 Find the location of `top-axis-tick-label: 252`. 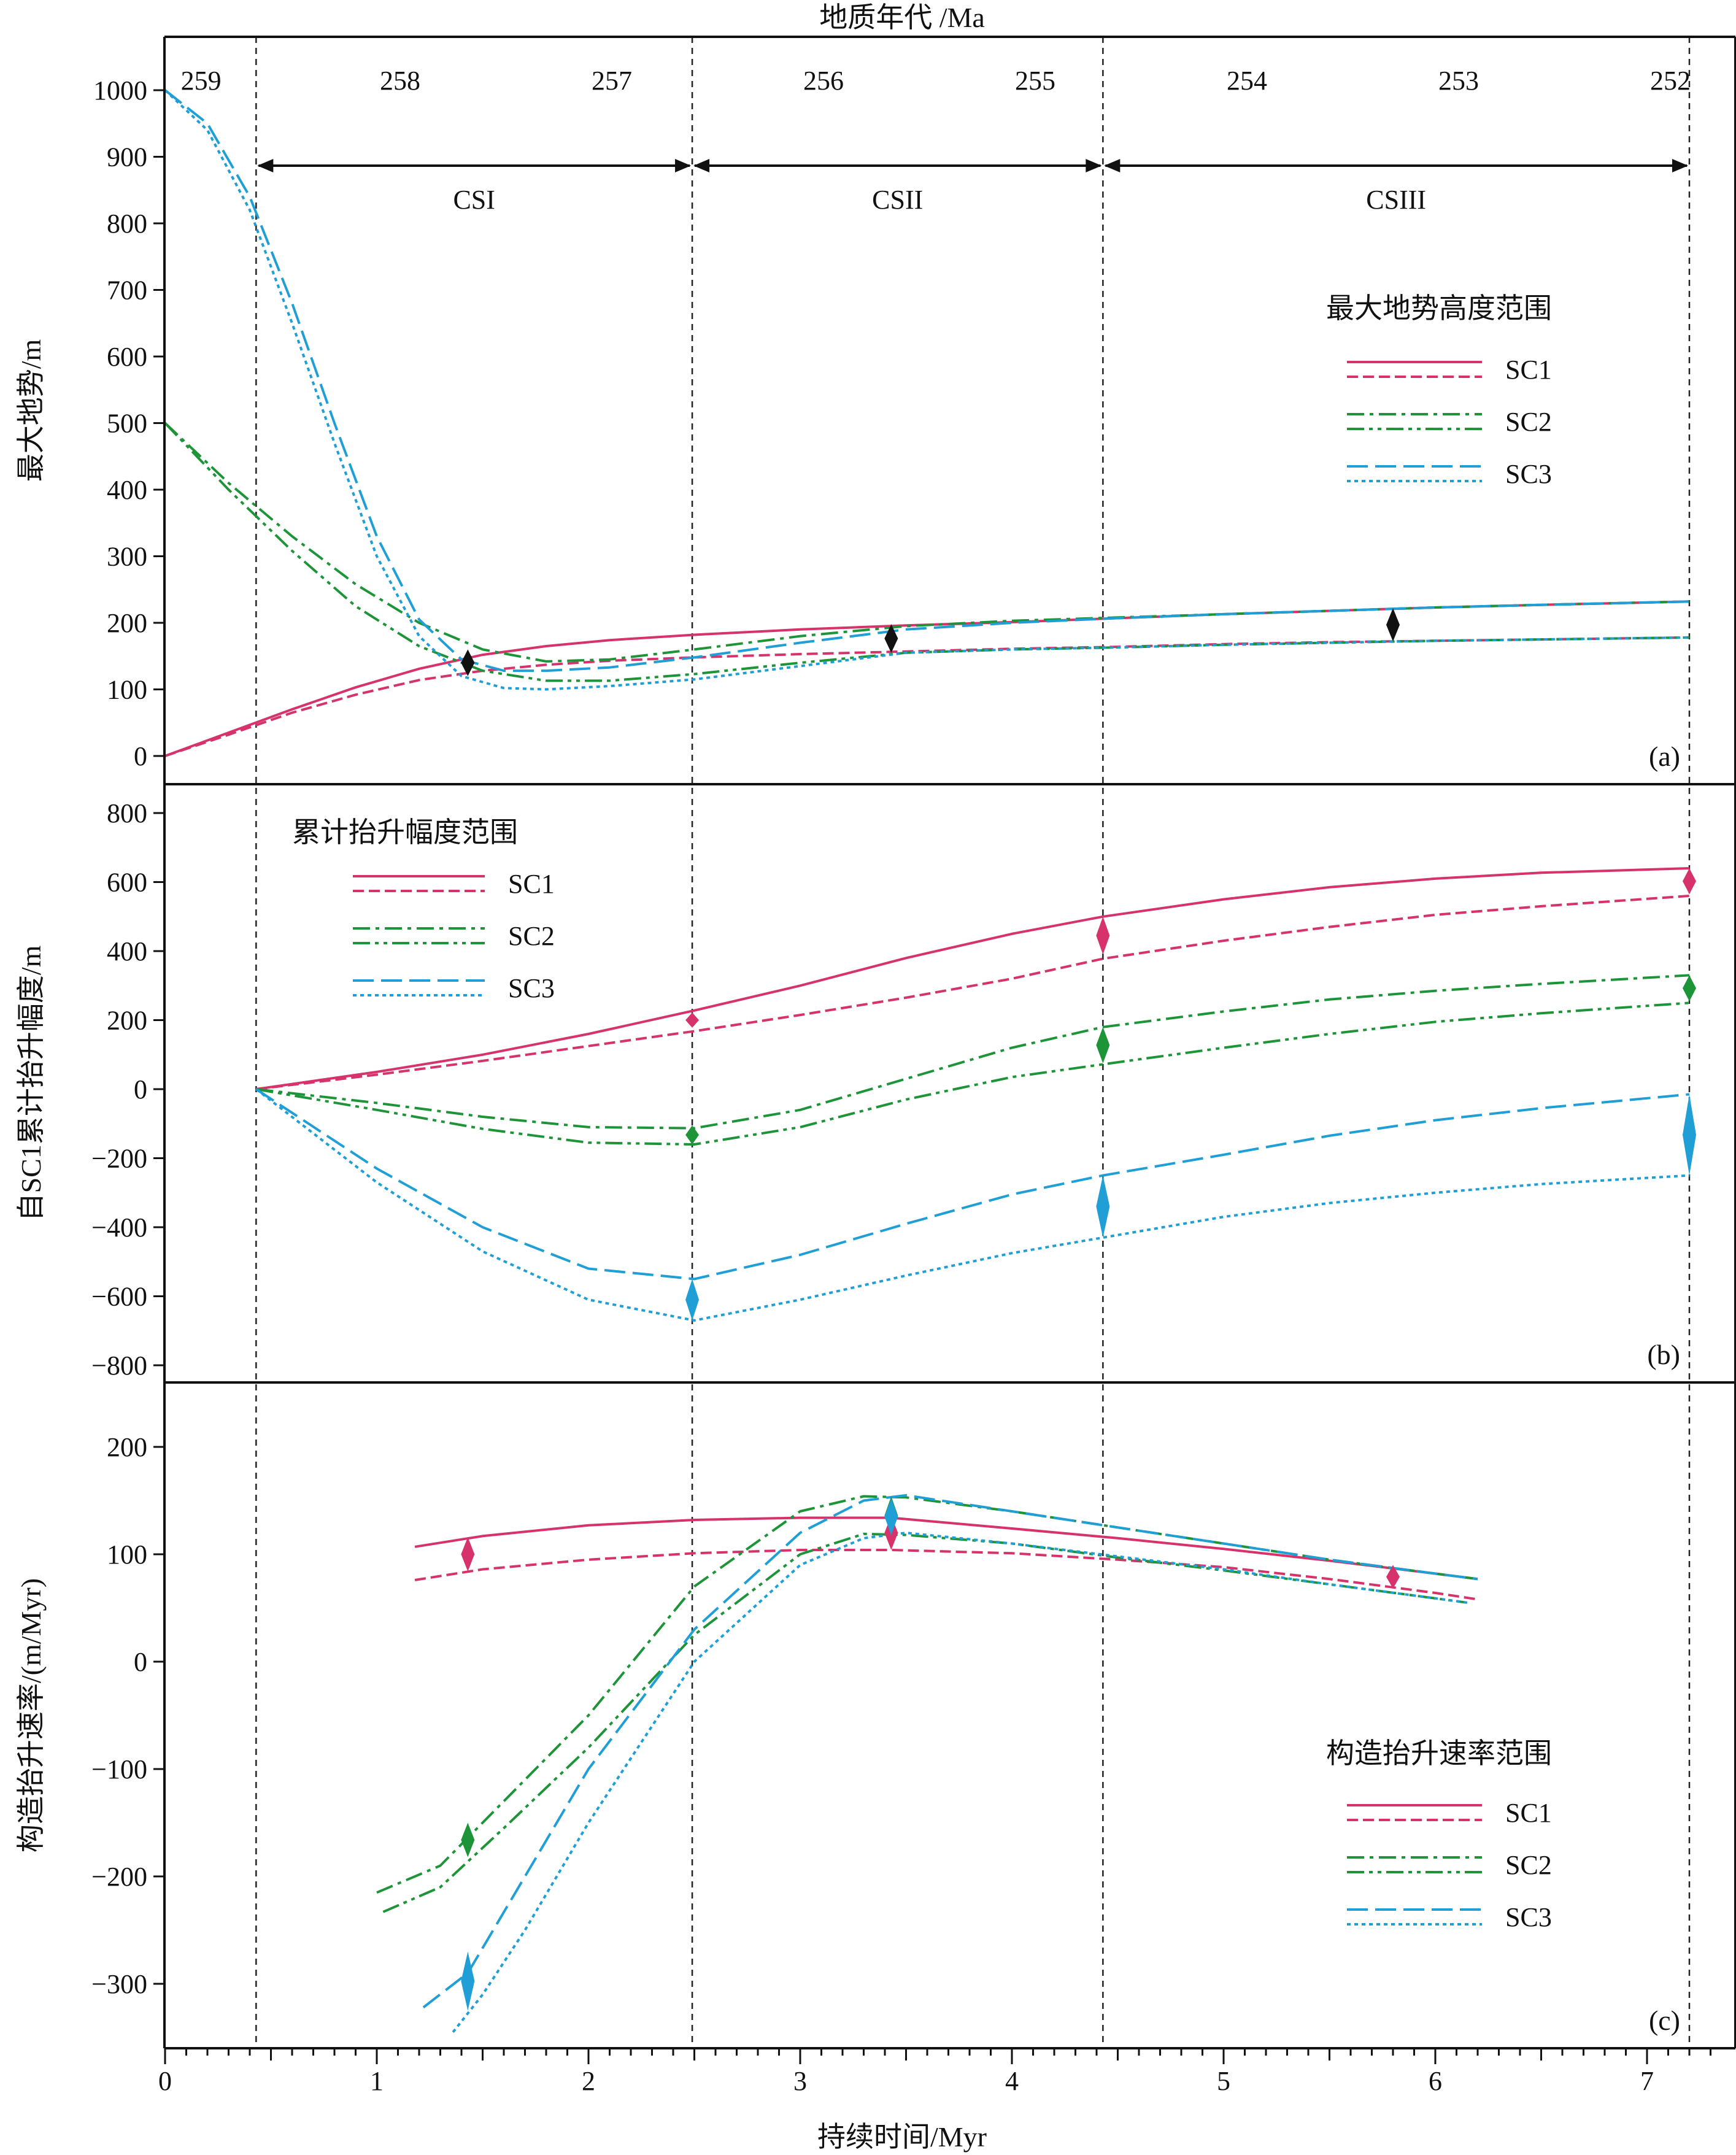

top-axis-tick-label: 252 is located at coordinates (1670, 81).